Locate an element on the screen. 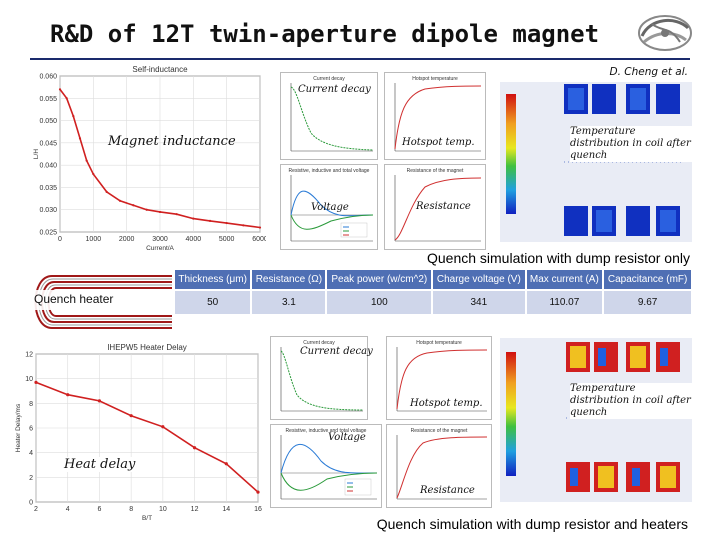 This screenshot has width=720, height=540. y-tick-label: 0.030 is located at coordinates (48, 210).